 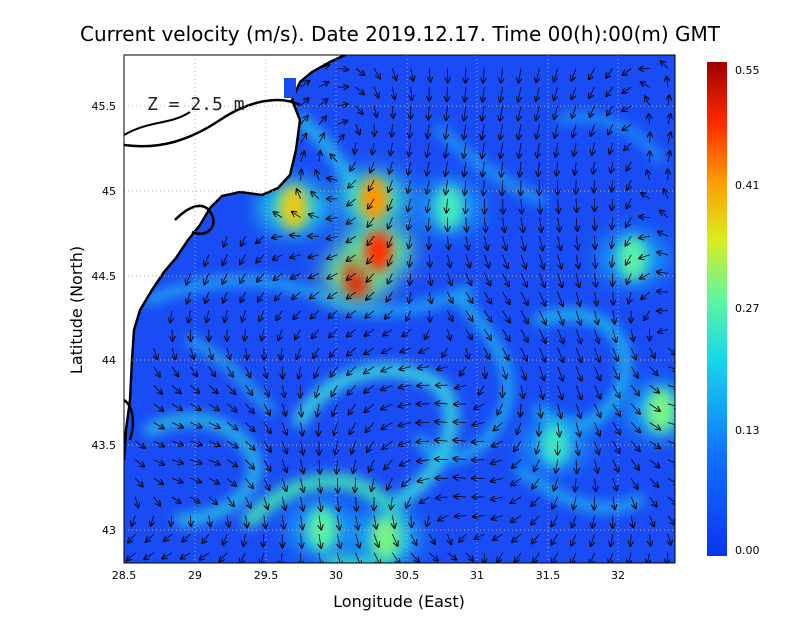 What do you see at coordinates (747, 430) in the screenshot?
I see `colorbar-tick-label: 0.13` at bounding box center [747, 430].